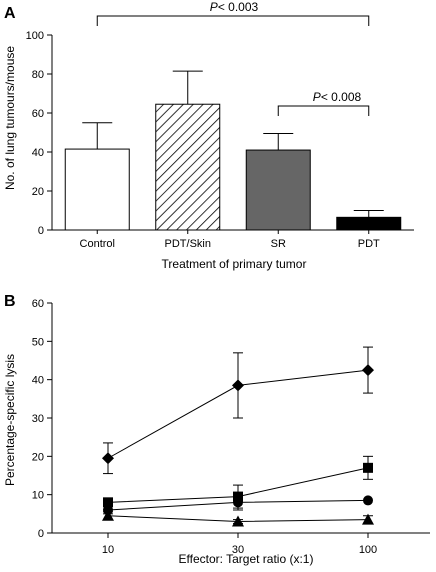 The width and height of the screenshot is (436, 572). I want to click on panel-a-label: A, so click(10, 13).